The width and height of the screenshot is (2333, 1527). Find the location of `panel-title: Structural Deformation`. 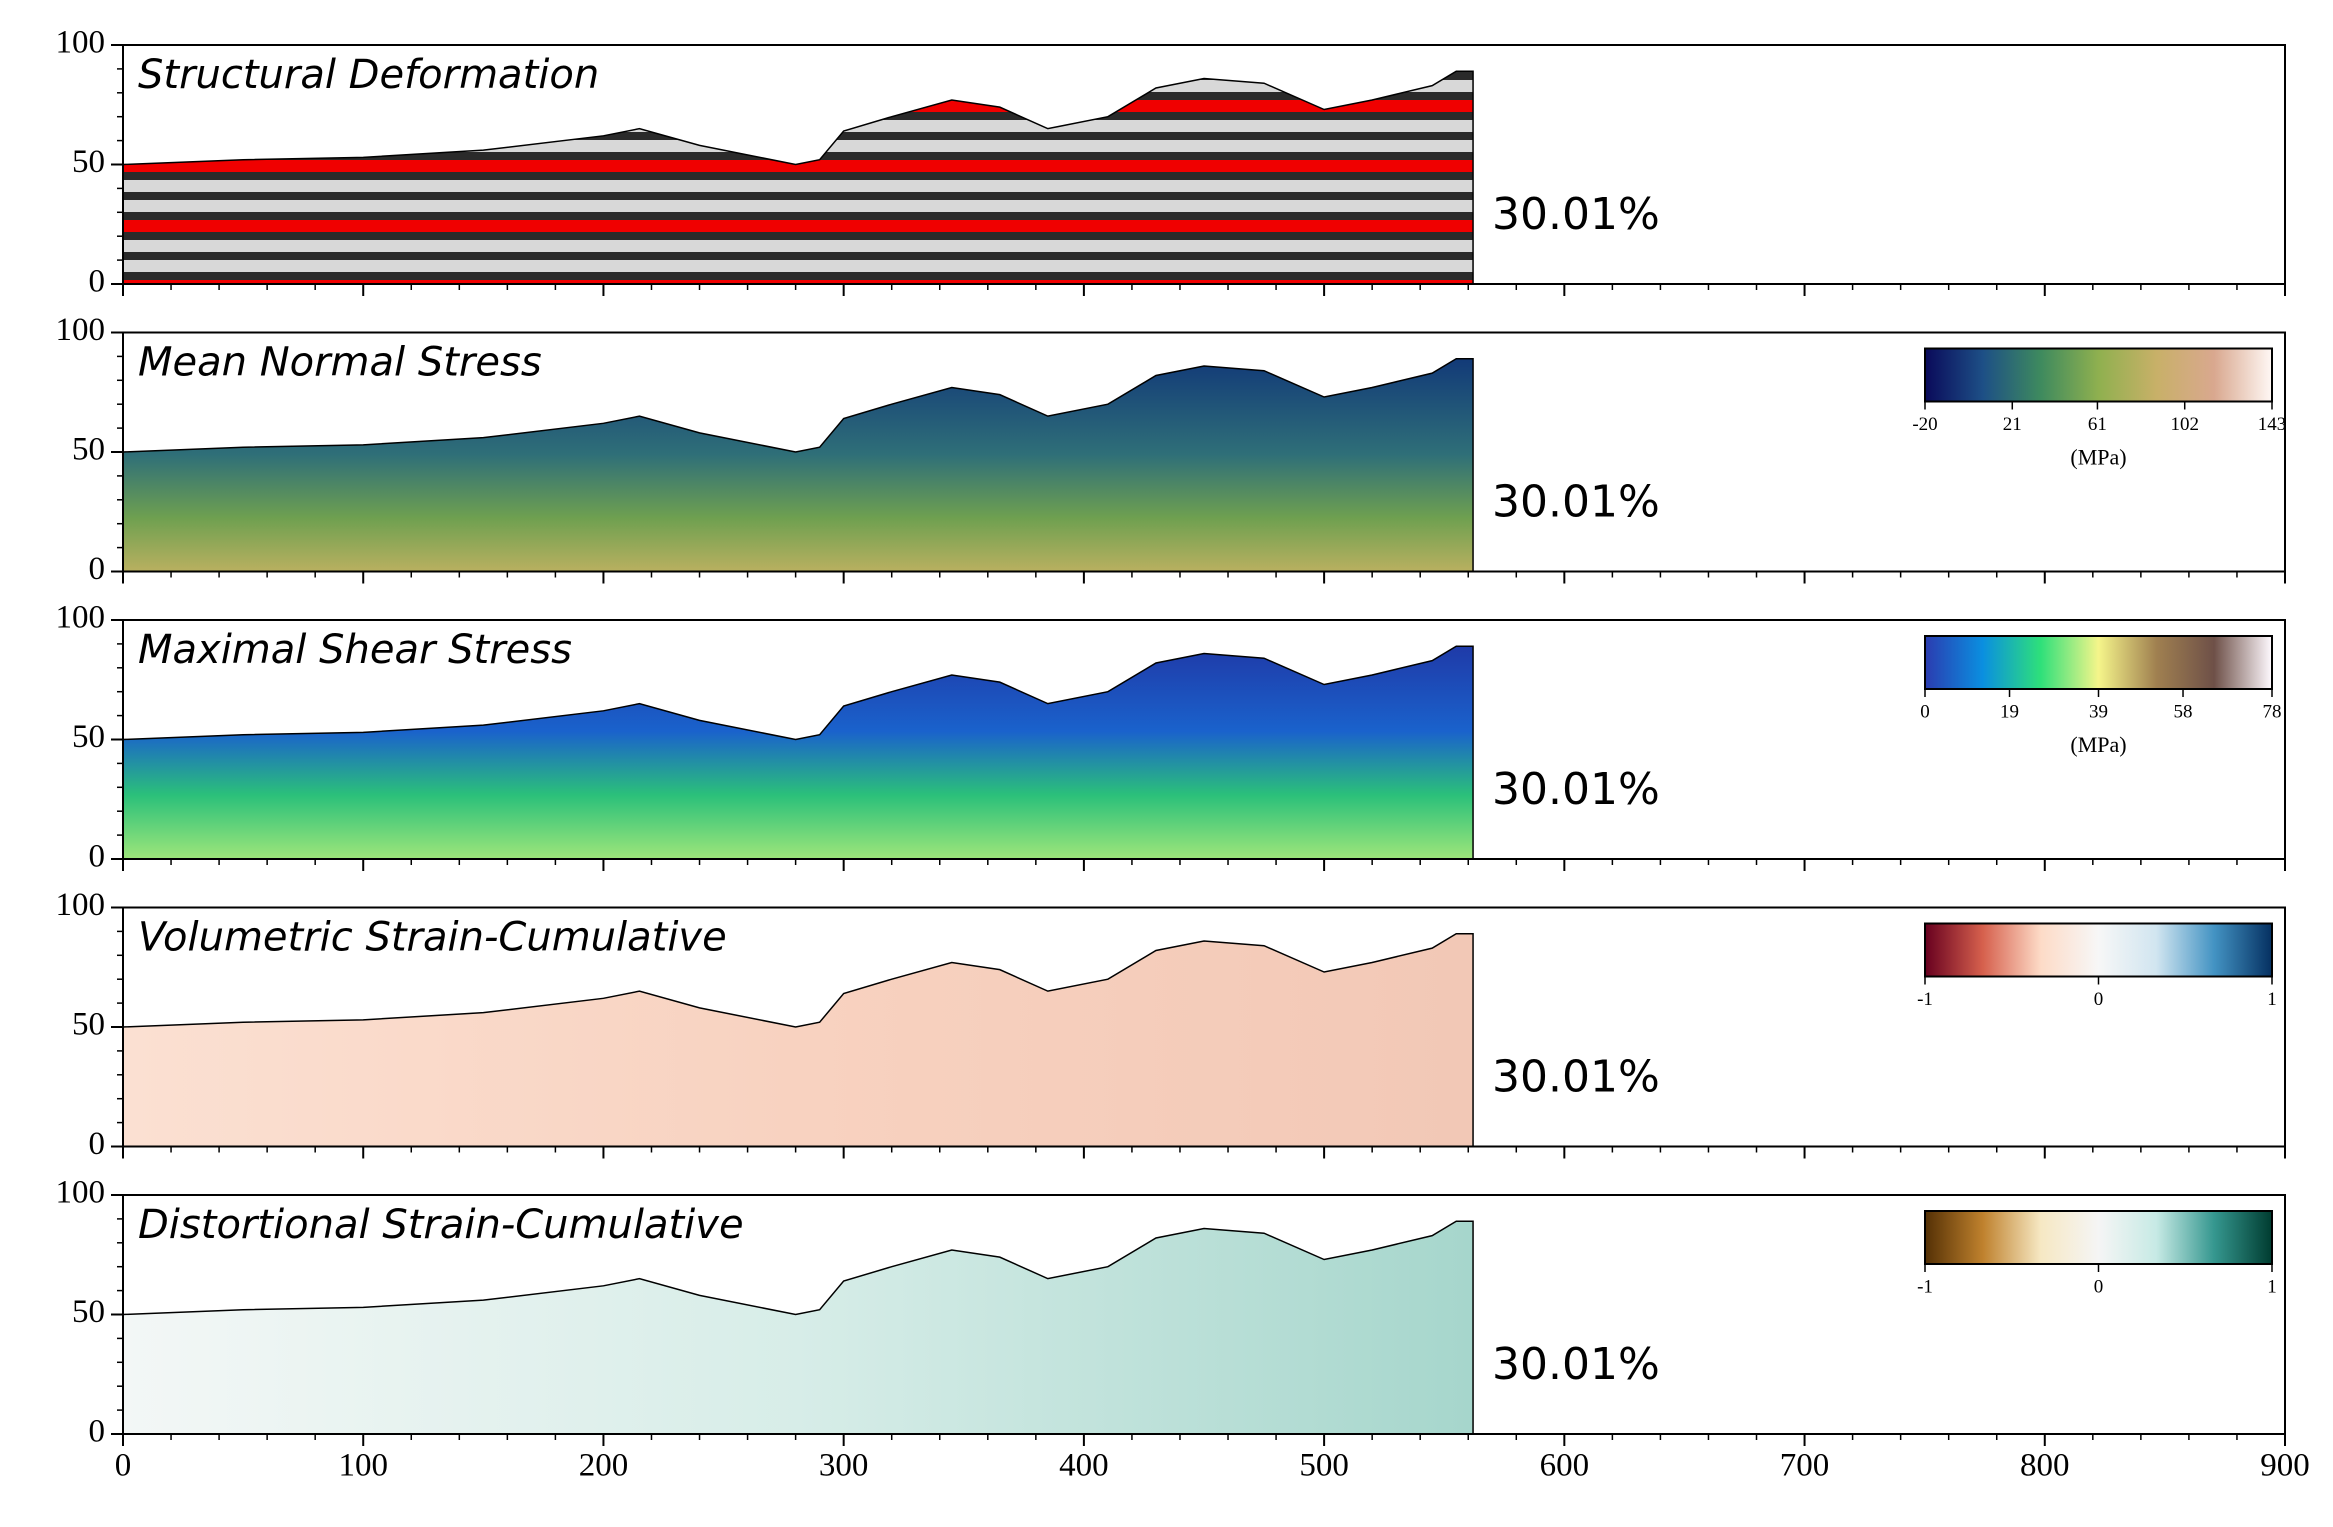

panel-title: Structural Deformation is located at coordinates (368, 75).